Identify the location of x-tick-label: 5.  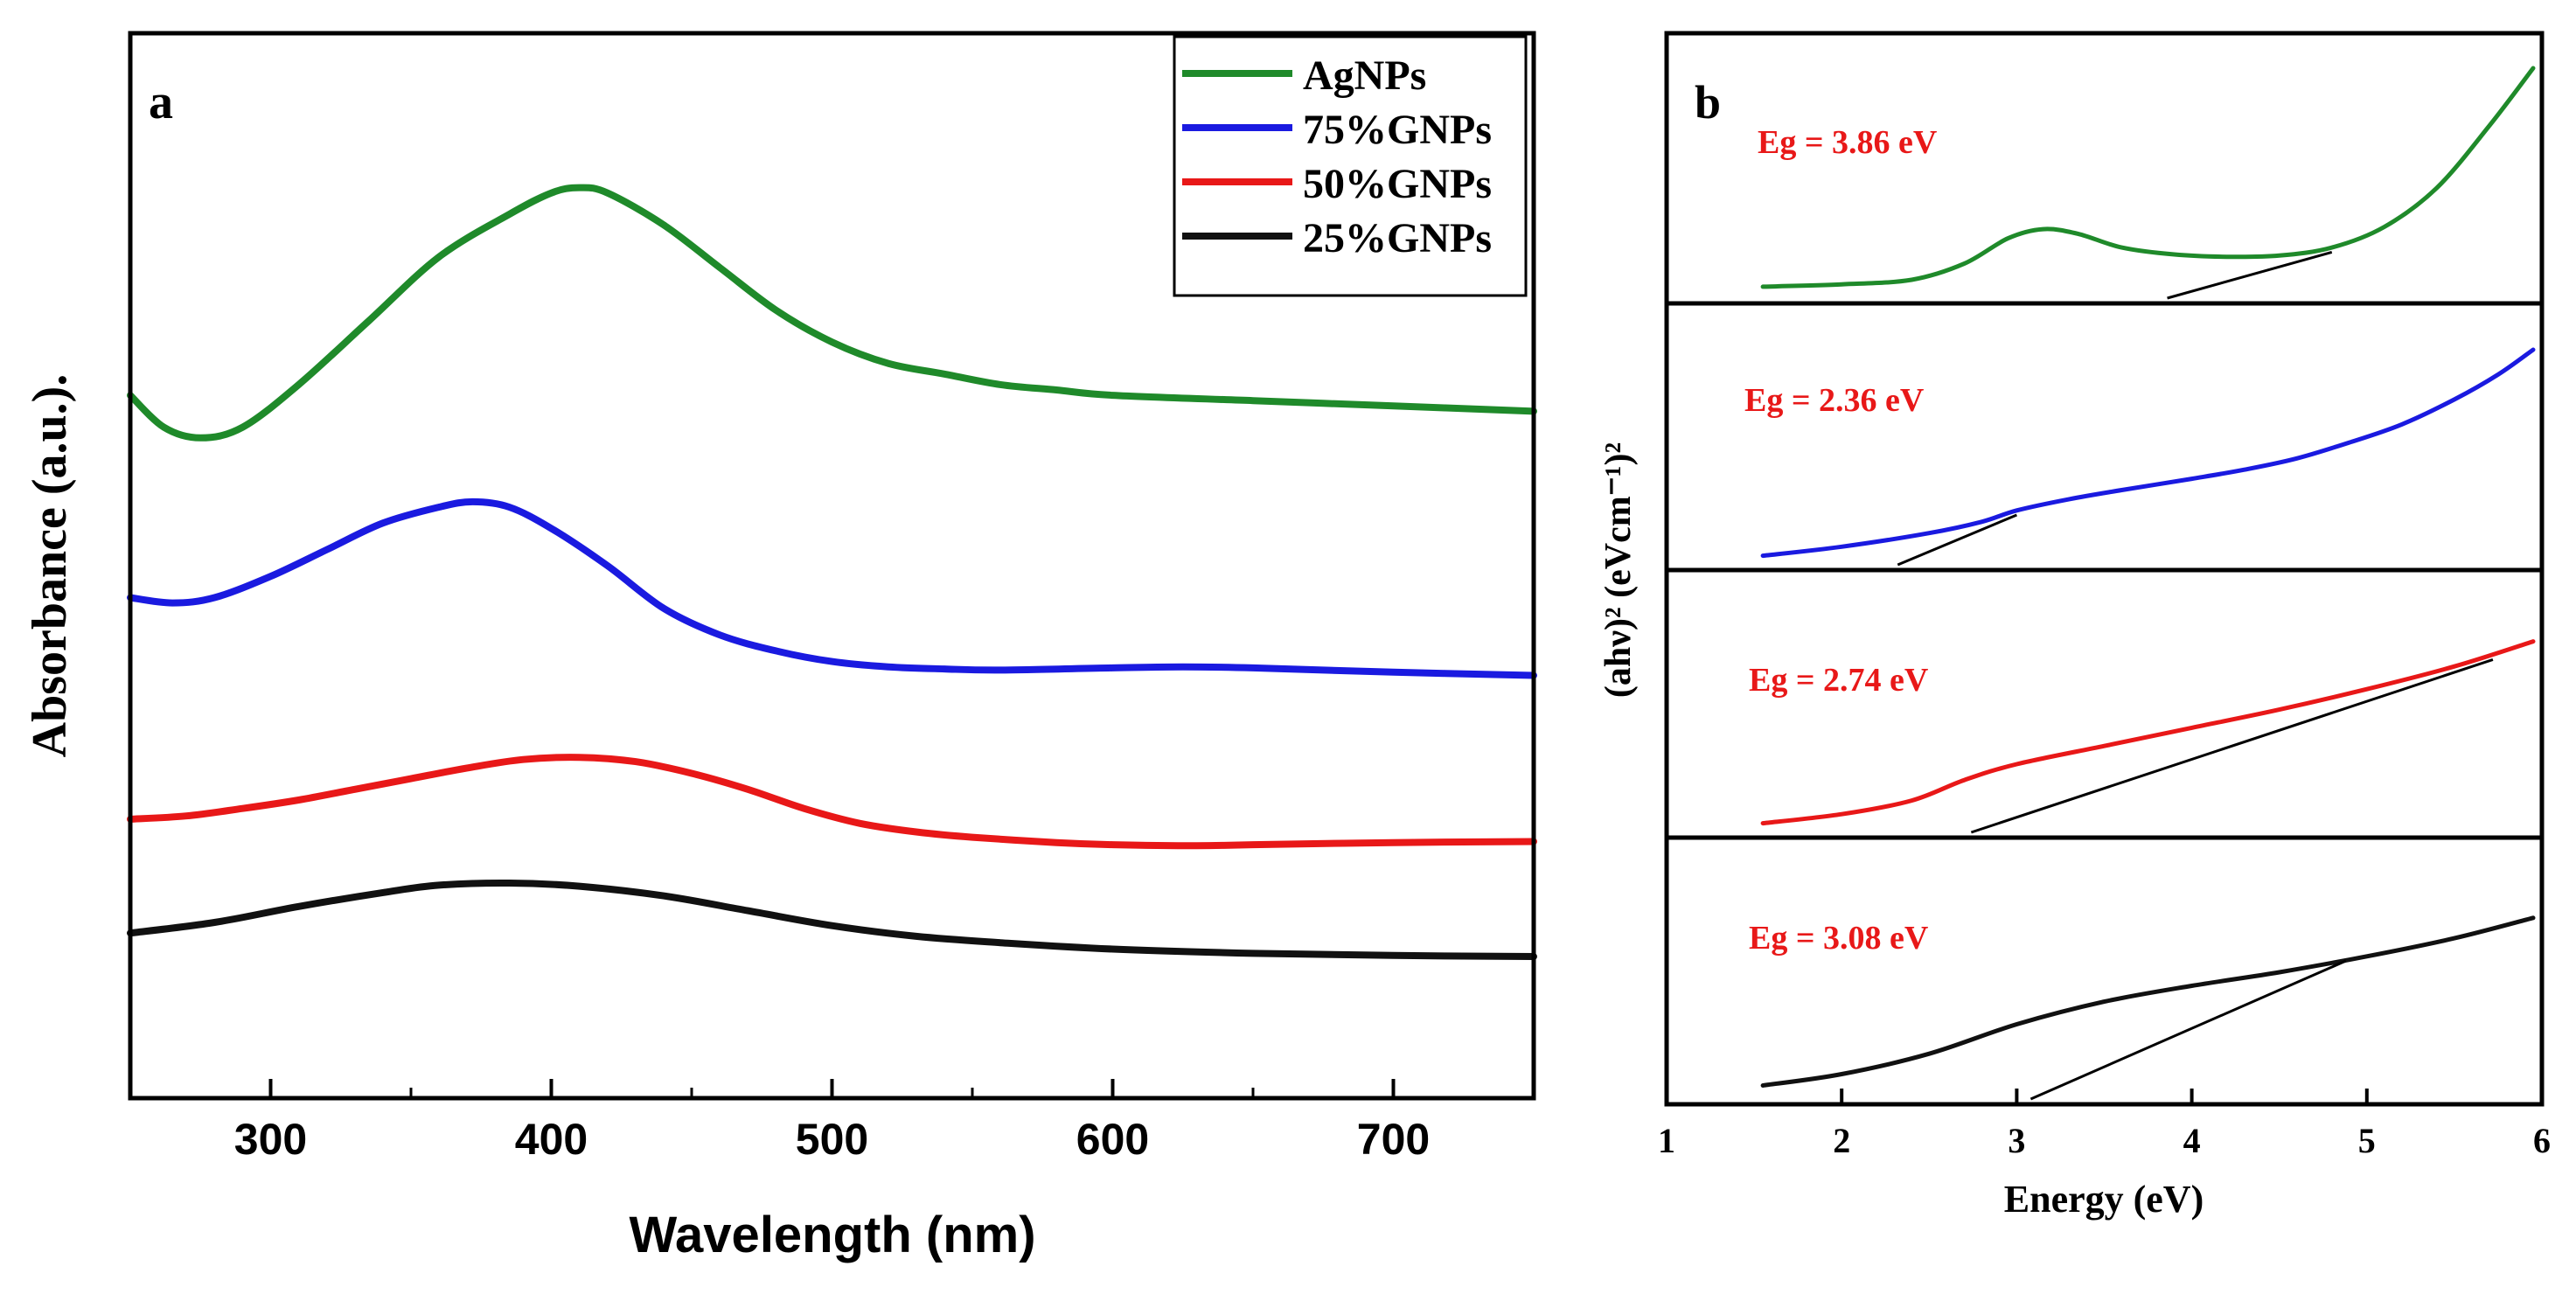
(2367, 1140).